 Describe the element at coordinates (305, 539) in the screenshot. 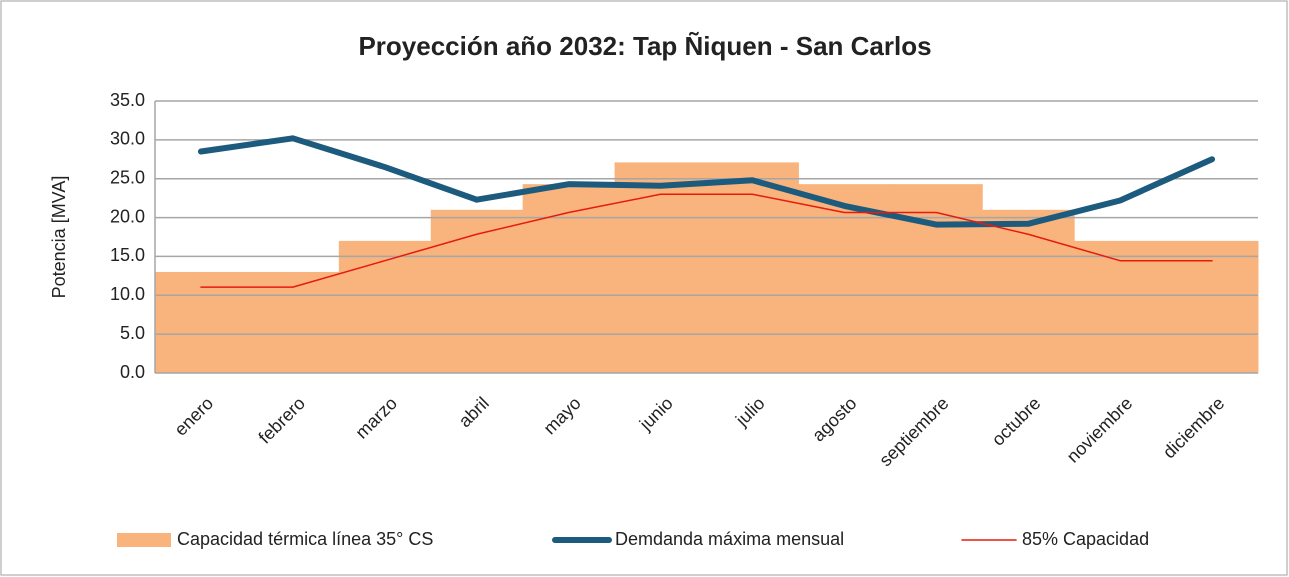

I see `legend-label: Capacidad térmica línea 35° CS` at that location.